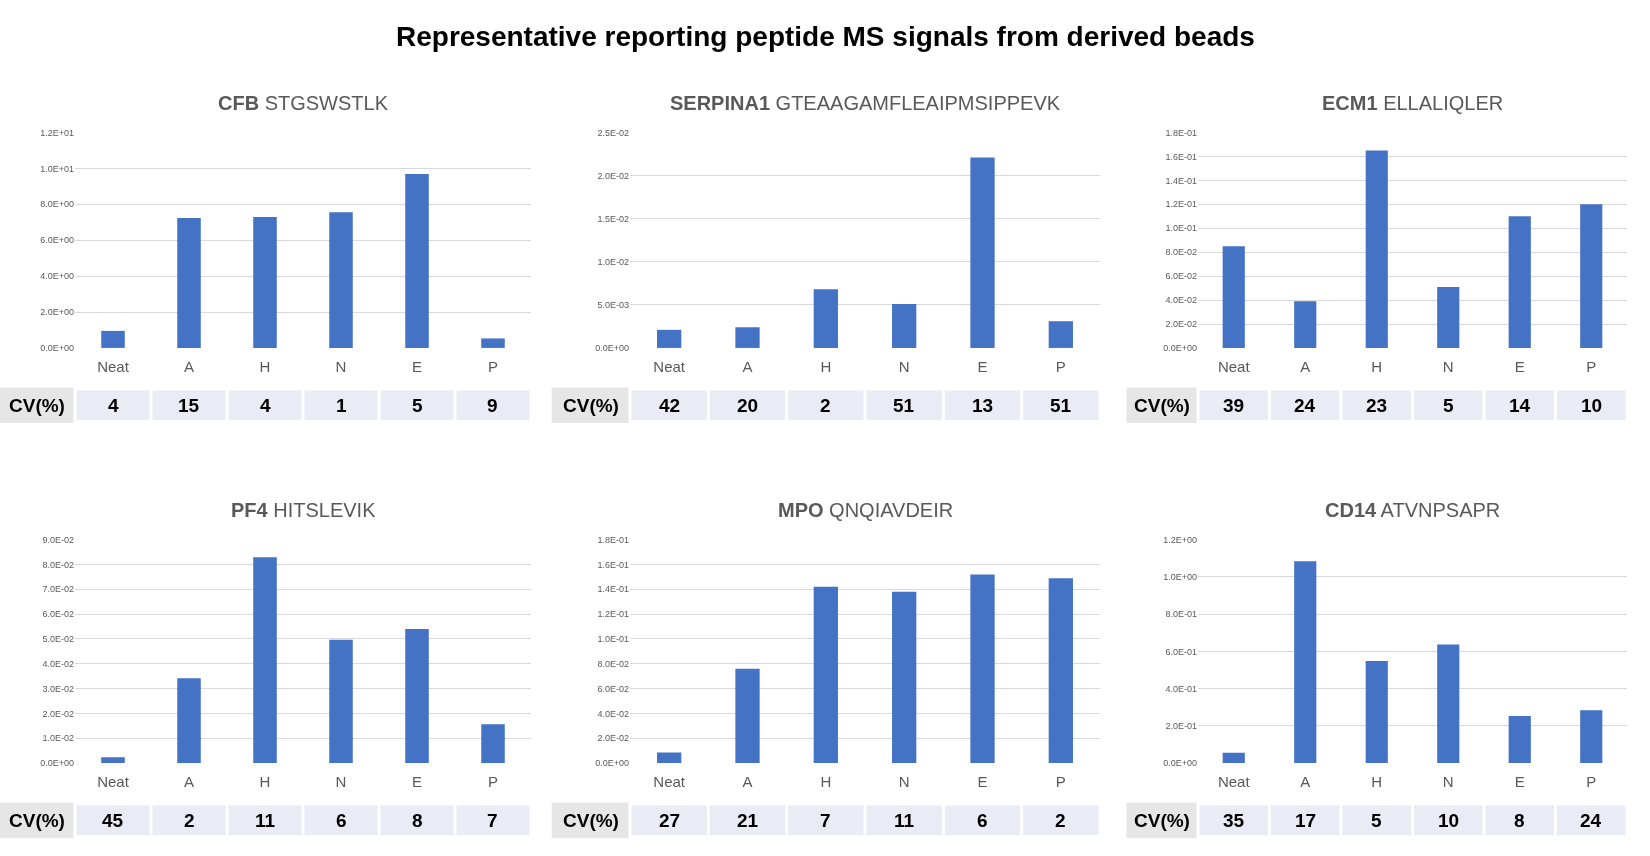 This screenshot has height=856, width=1650. Describe the element at coordinates (189, 820) in the screenshot. I see `text: 2` at that location.